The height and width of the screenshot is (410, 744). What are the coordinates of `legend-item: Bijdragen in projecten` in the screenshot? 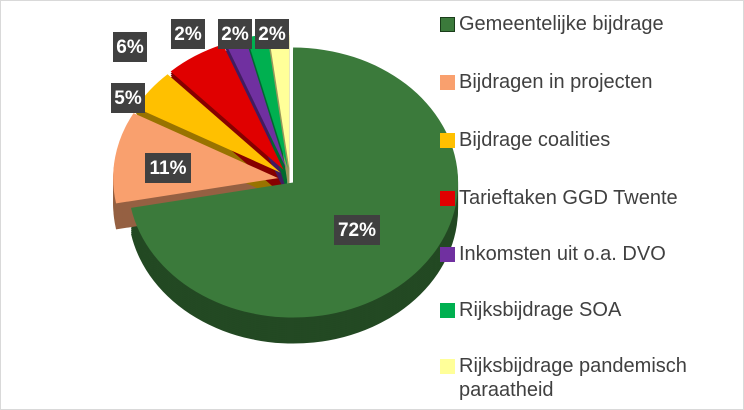 It's located at (582, 82).